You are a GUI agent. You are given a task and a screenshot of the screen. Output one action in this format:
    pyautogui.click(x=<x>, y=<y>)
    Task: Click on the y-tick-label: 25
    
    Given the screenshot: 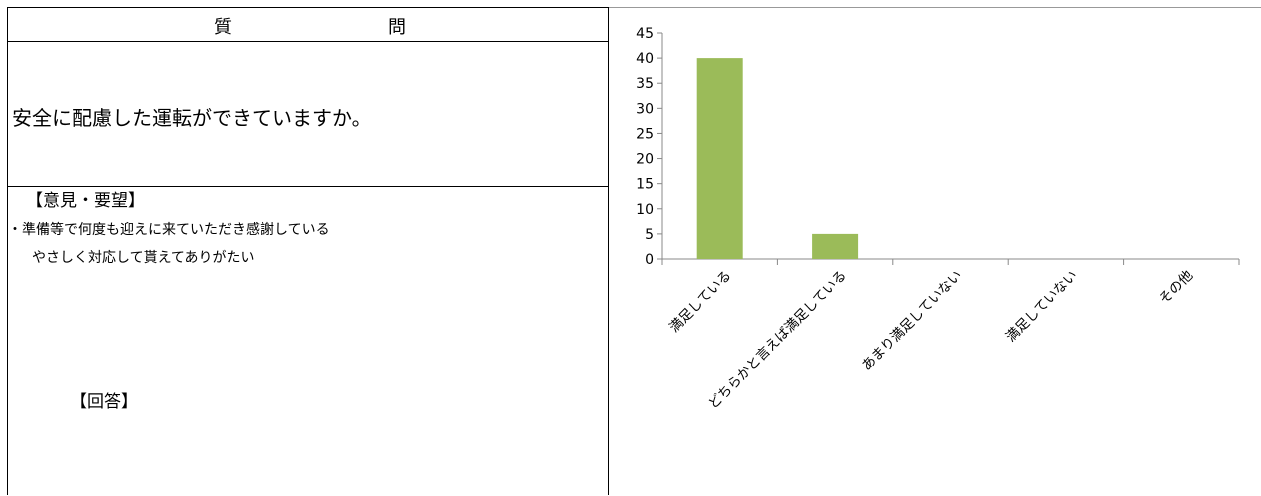 What is the action you would take?
    pyautogui.click(x=645, y=134)
    